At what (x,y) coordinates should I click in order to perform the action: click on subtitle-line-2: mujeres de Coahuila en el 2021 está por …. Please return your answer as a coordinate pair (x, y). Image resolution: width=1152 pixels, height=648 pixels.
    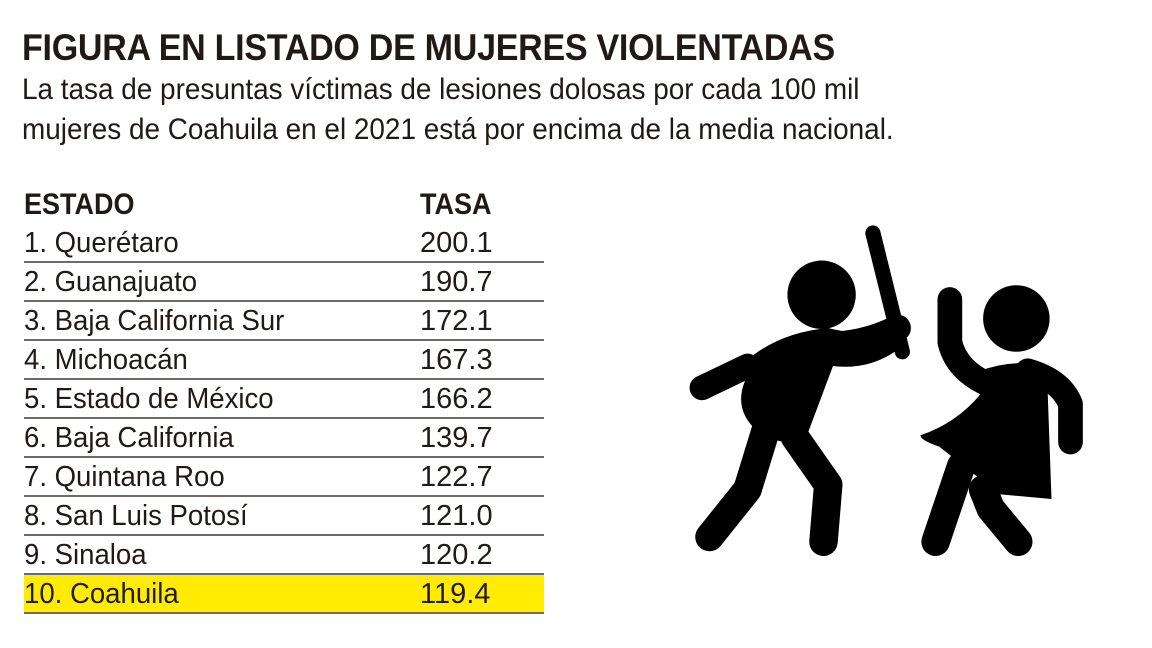
    Looking at the image, I should click on (458, 129).